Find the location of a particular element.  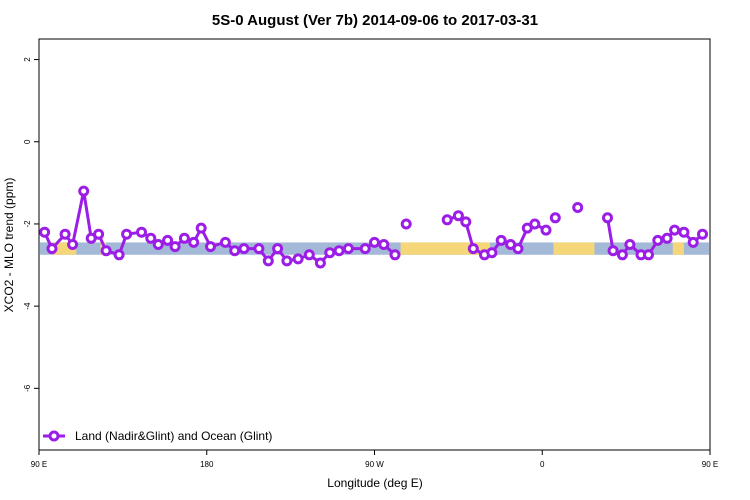

x-tick-label: 180 is located at coordinates (207, 464).